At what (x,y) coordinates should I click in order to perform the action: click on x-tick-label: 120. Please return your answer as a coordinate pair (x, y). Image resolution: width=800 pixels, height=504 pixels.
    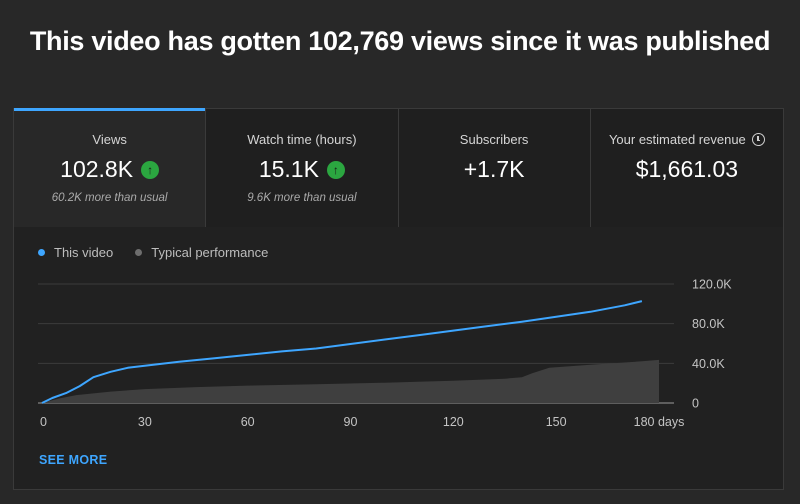
    Looking at the image, I should click on (453, 422).